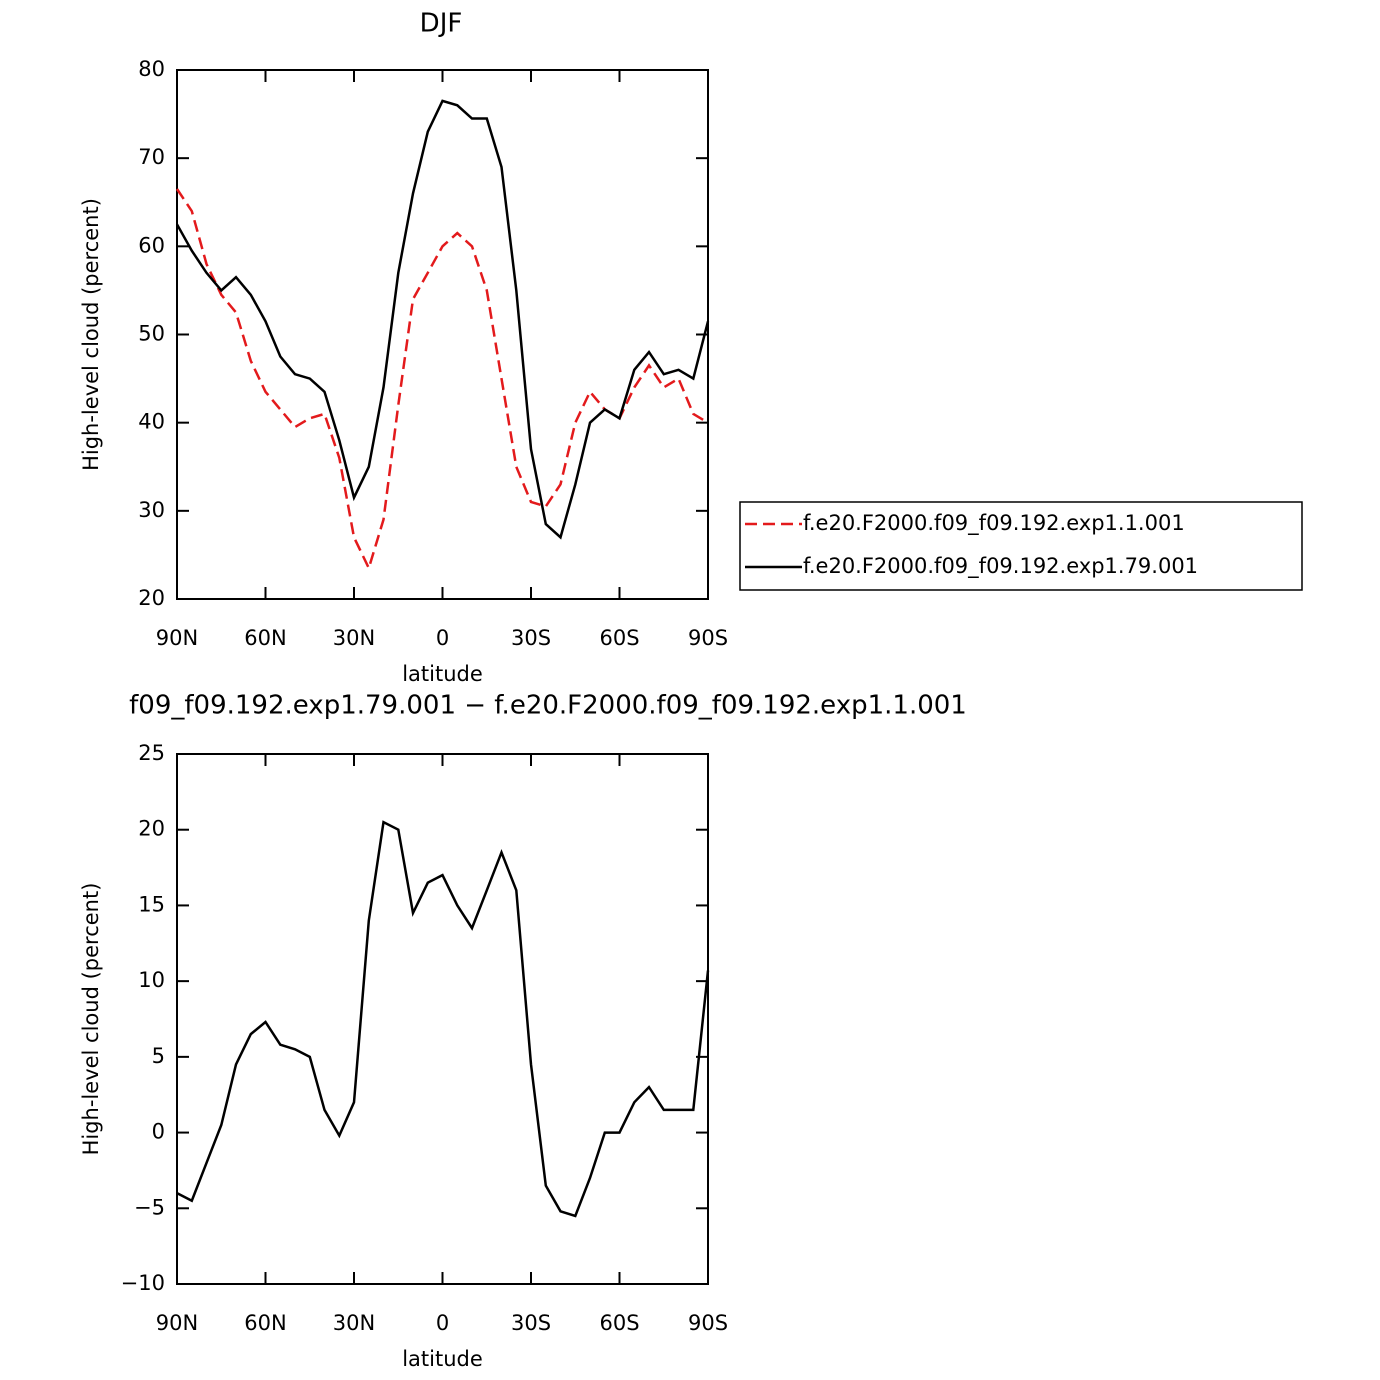 The image size is (1380, 1380). I want to click on y-tick-label: 5, so click(158, 1056).